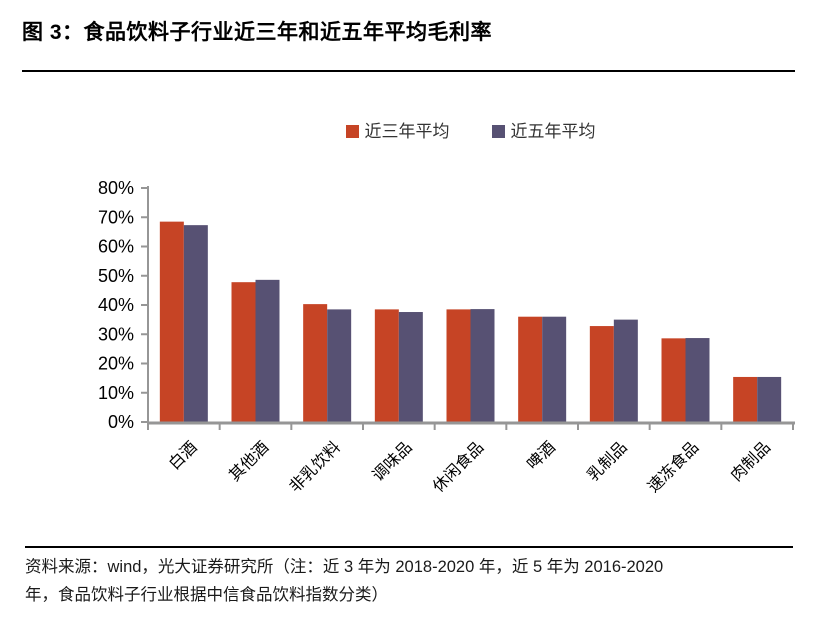 The image size is (813, 632). What do you see at coordinates (769, 399) in the screenshot?
I see `bar-近五年平均-肉制品` at bounding box center [769, 399].